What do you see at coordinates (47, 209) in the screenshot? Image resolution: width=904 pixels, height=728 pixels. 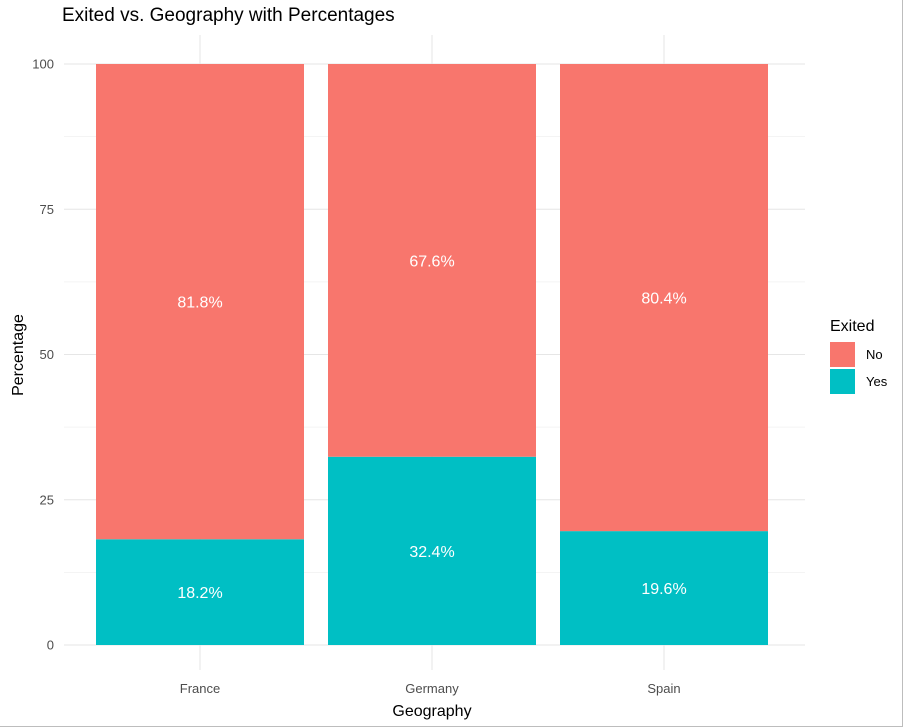 I see `y-tick-label: 75` at bounding box center [47, 209].